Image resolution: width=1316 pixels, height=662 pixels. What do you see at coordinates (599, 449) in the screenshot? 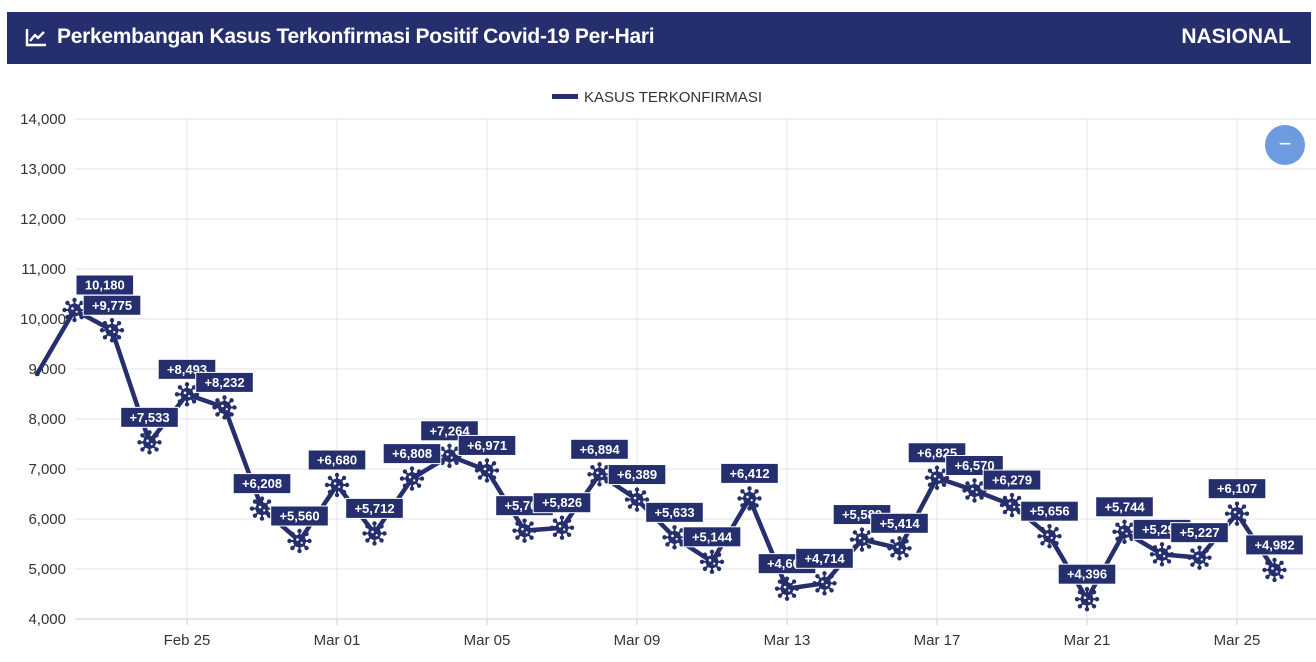
I see `data-label: +6,894` at bounding box center [599, 449].